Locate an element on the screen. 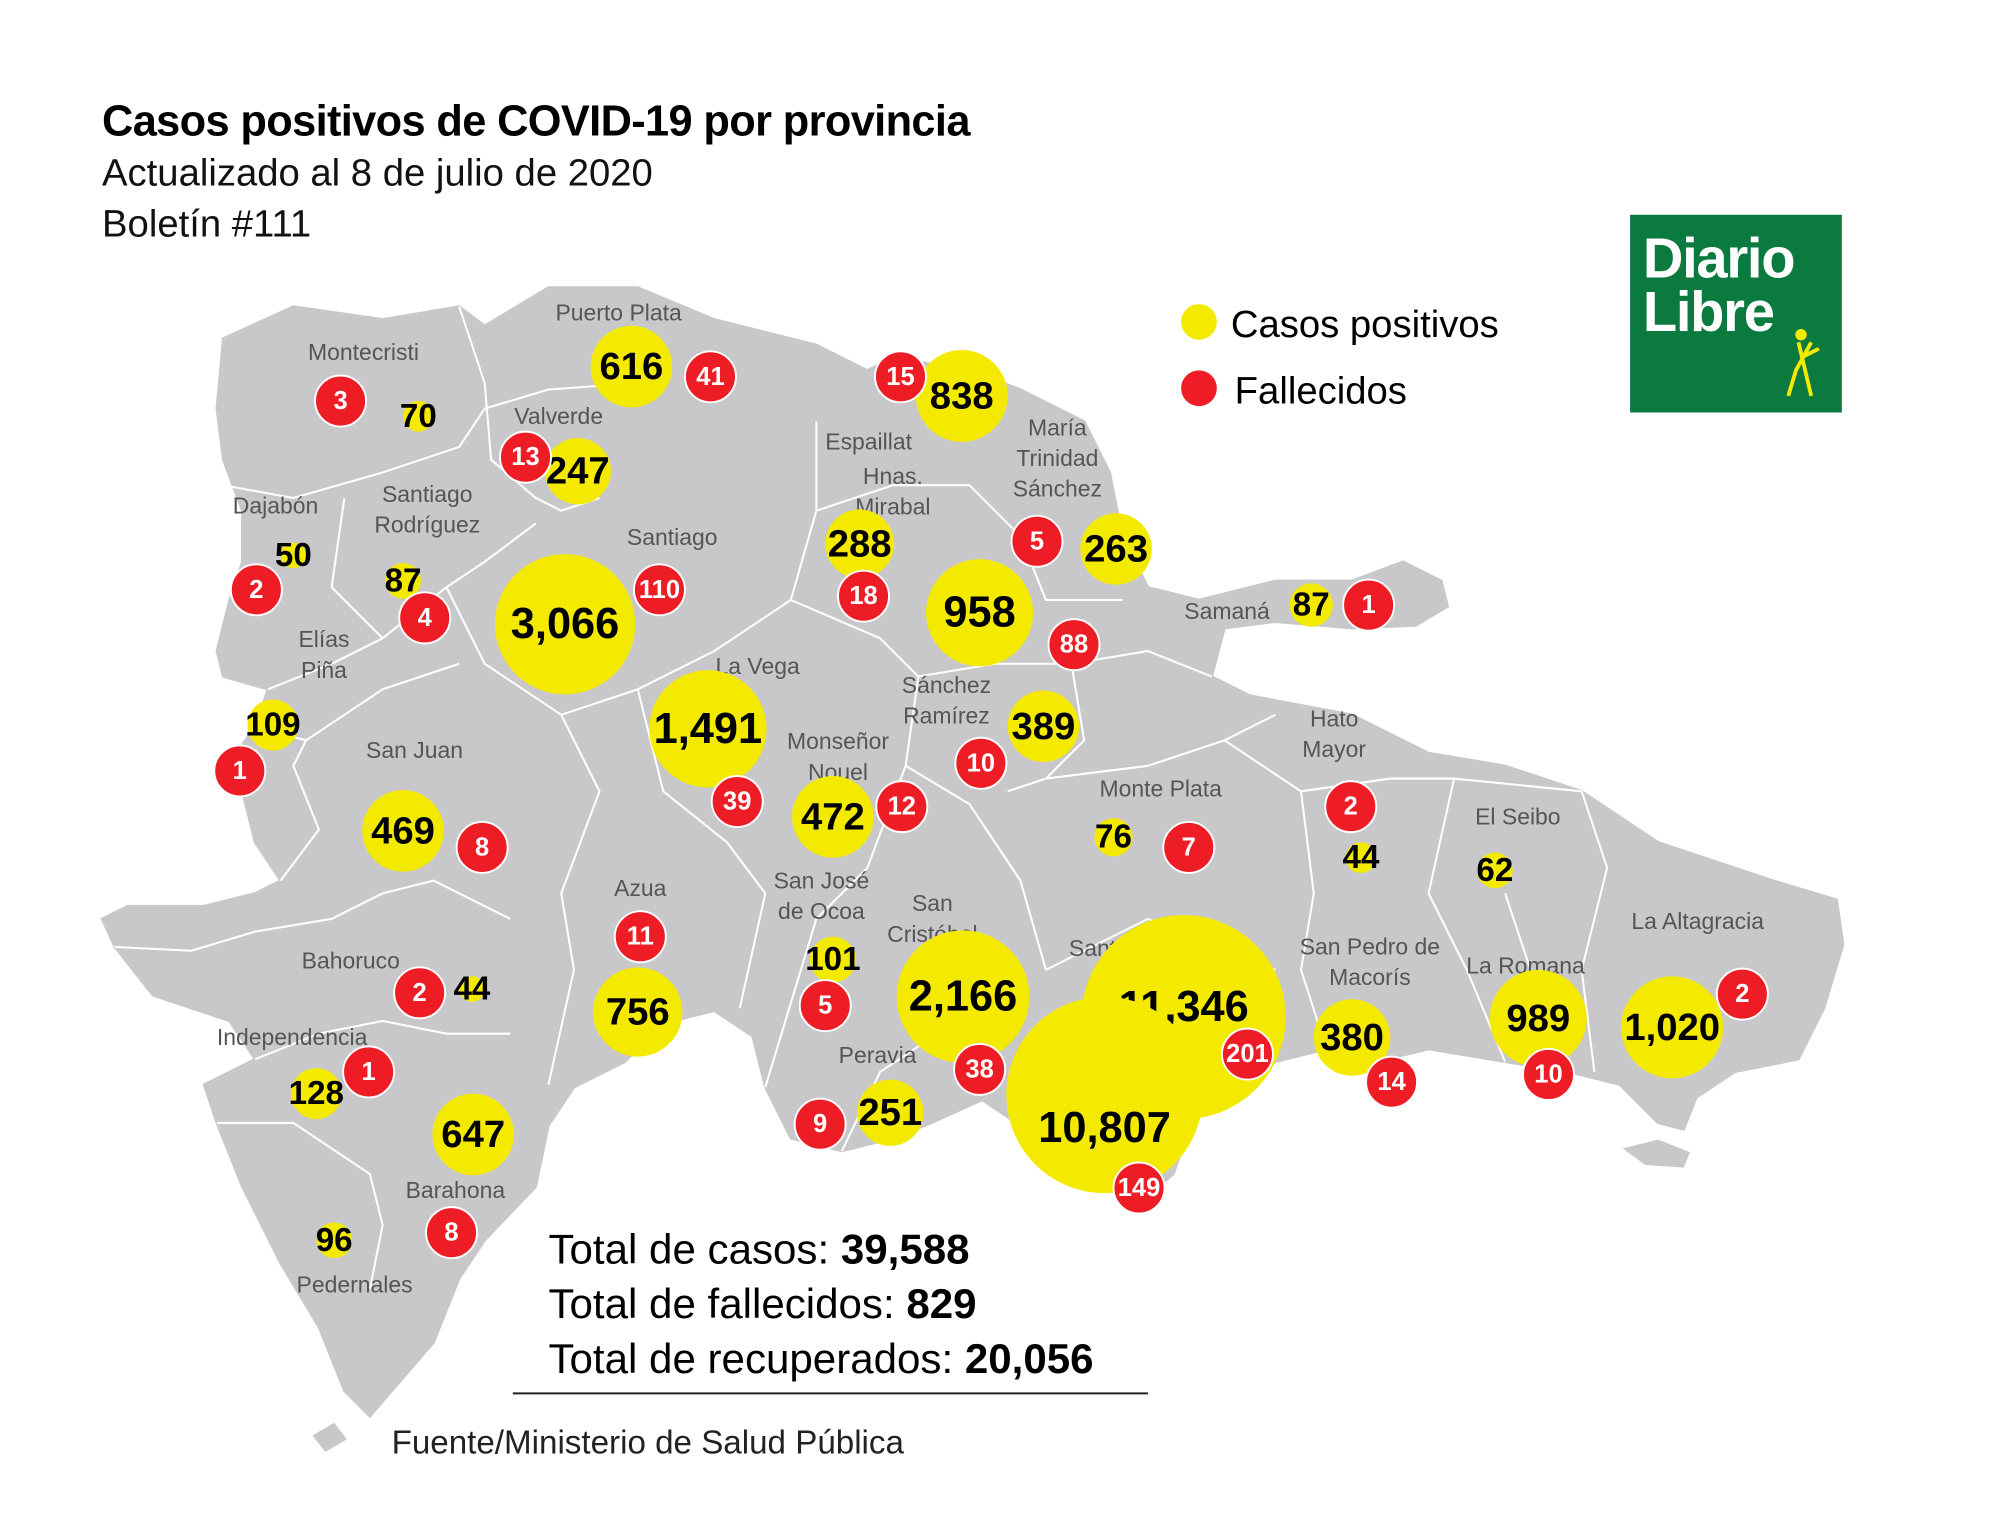 This screenshot has width=2000, height=1538. cases-marker-san-juan: 469 is located at coordinates (403, 831).